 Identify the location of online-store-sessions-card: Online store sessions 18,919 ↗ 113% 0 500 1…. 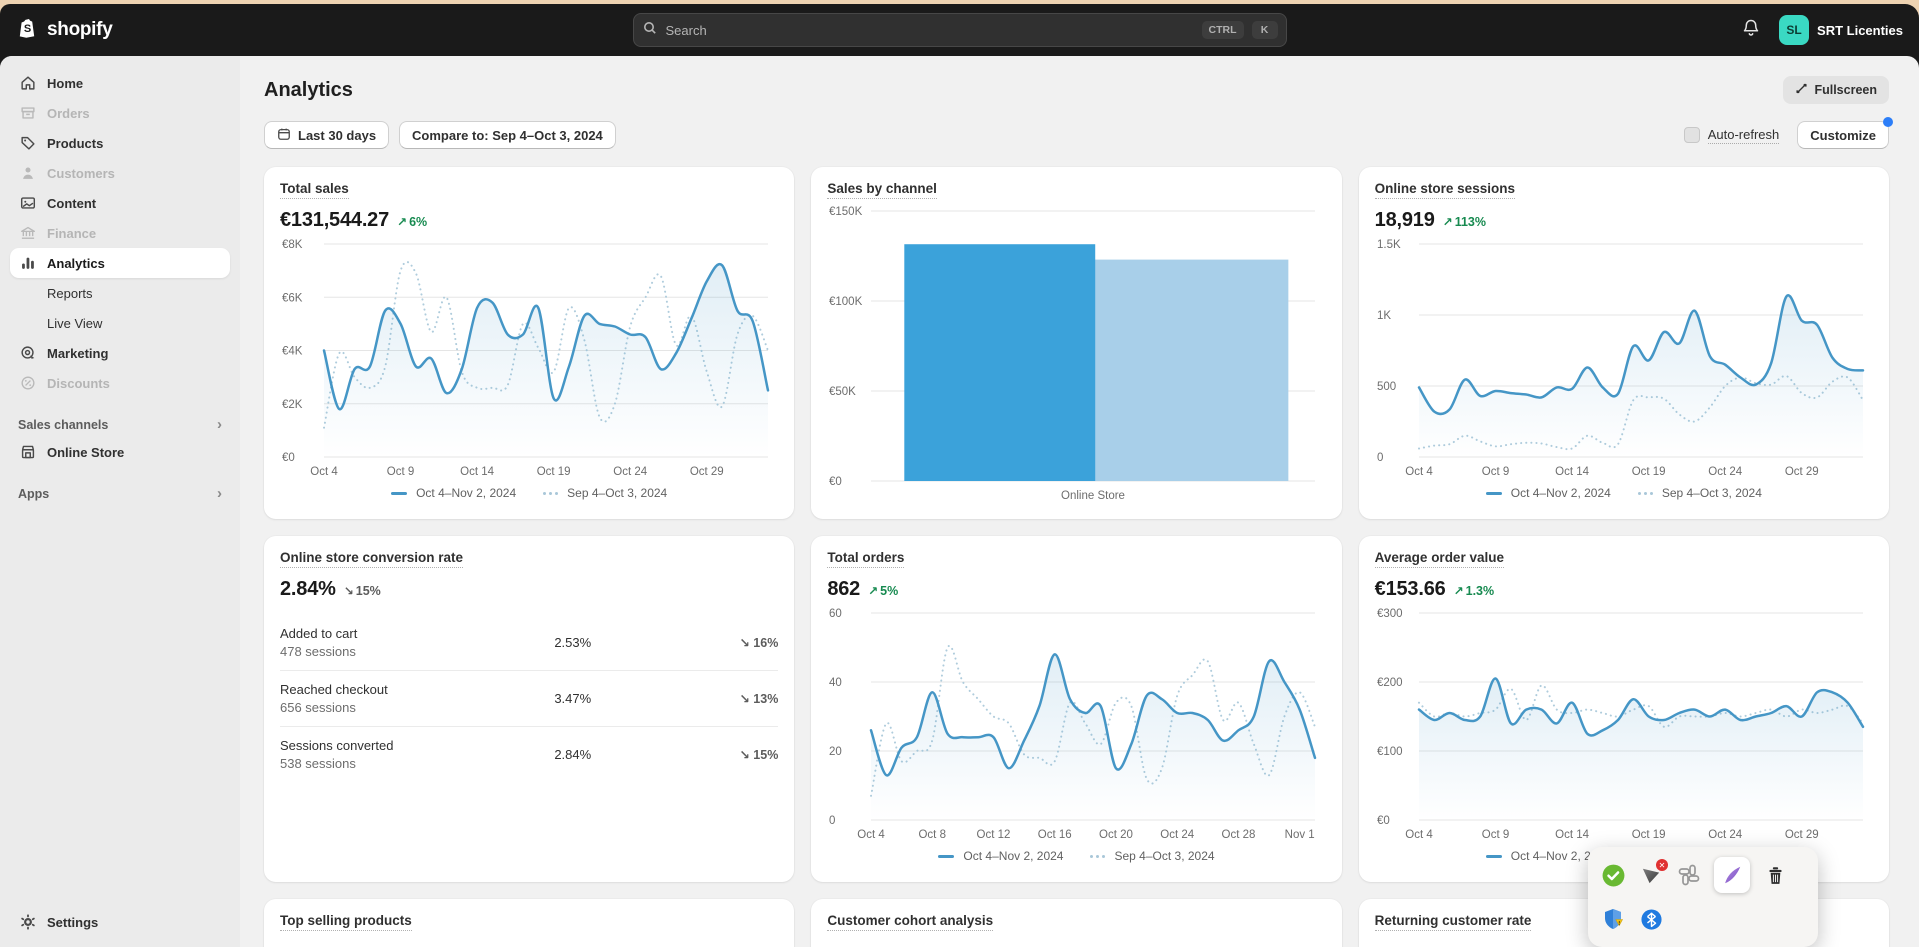
(1623, 343).